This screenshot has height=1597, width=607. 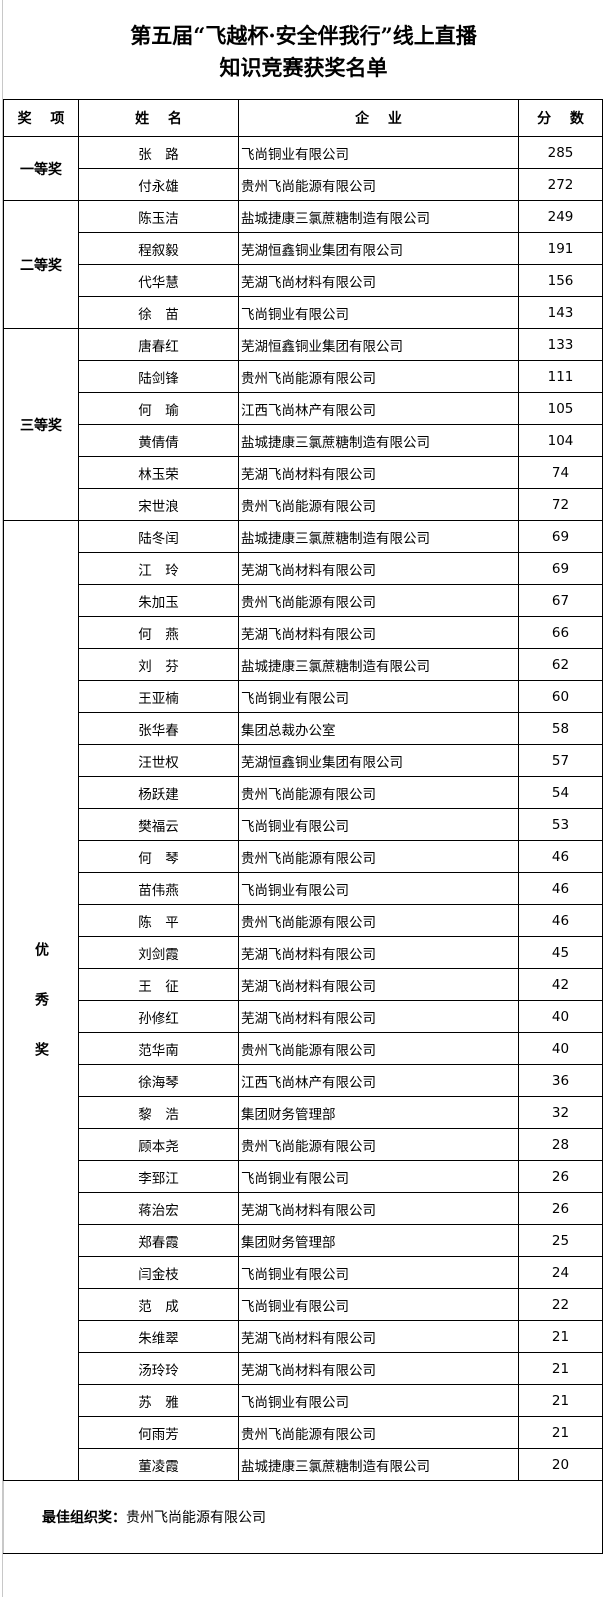 I want to click on score-cell: 24, so click(x=560, y=1272).